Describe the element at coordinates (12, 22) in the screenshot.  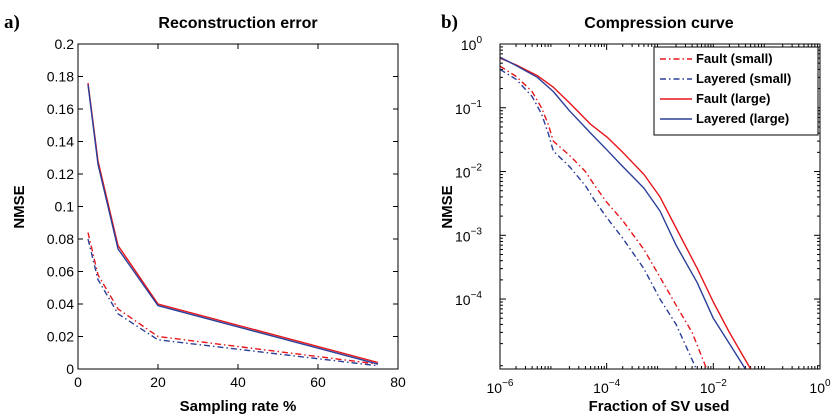
I see `panel-a-label: a)` at that location.